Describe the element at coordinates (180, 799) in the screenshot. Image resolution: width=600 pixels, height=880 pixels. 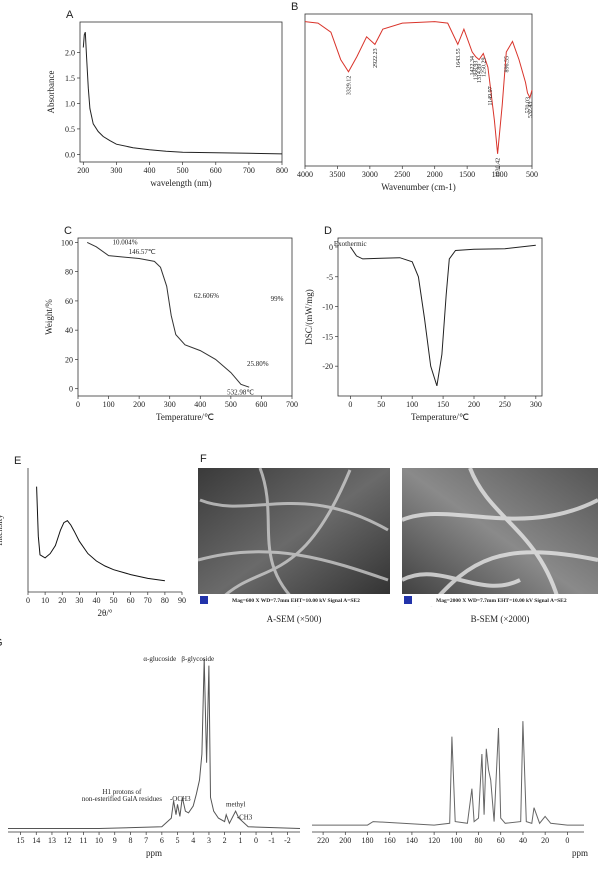
I see `annotation: -OCH3` at that location.